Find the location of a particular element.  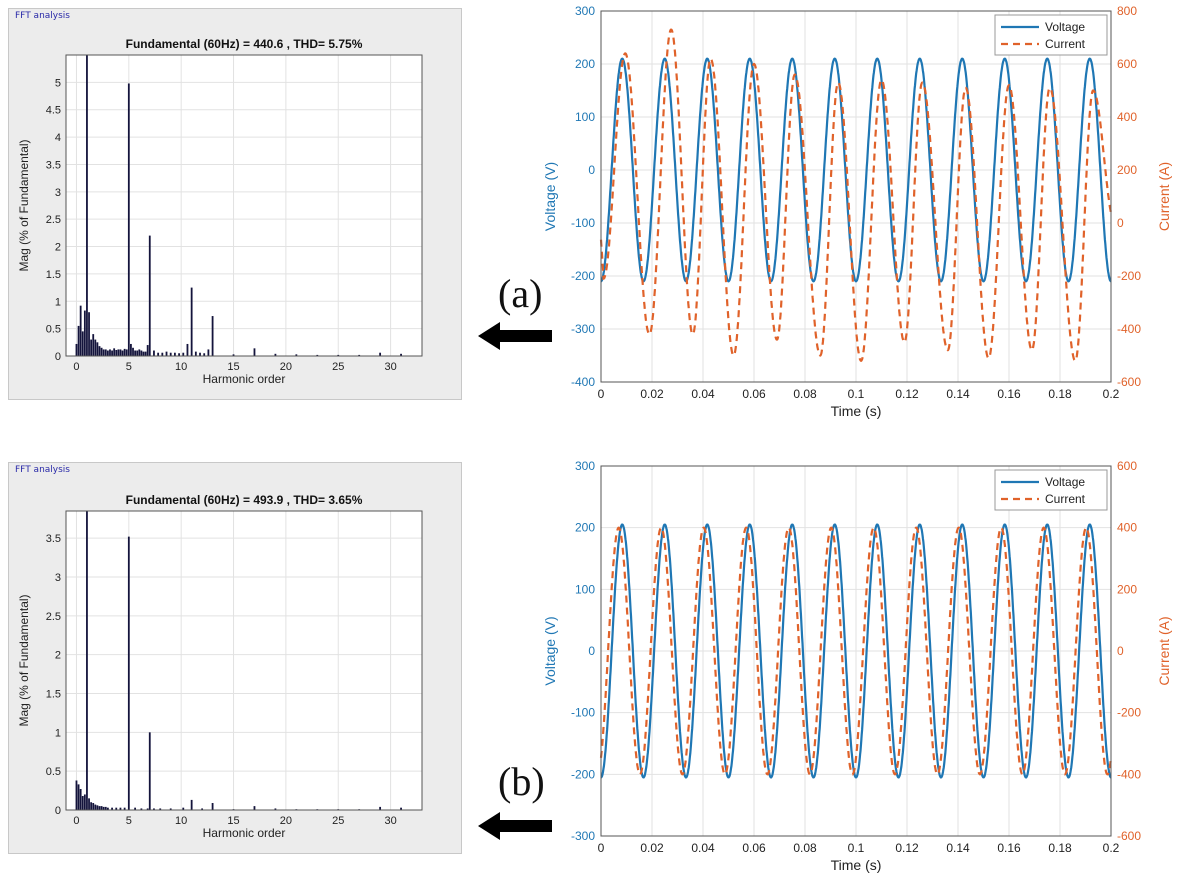

label-b: (b) is located at coordinates (521, 781).